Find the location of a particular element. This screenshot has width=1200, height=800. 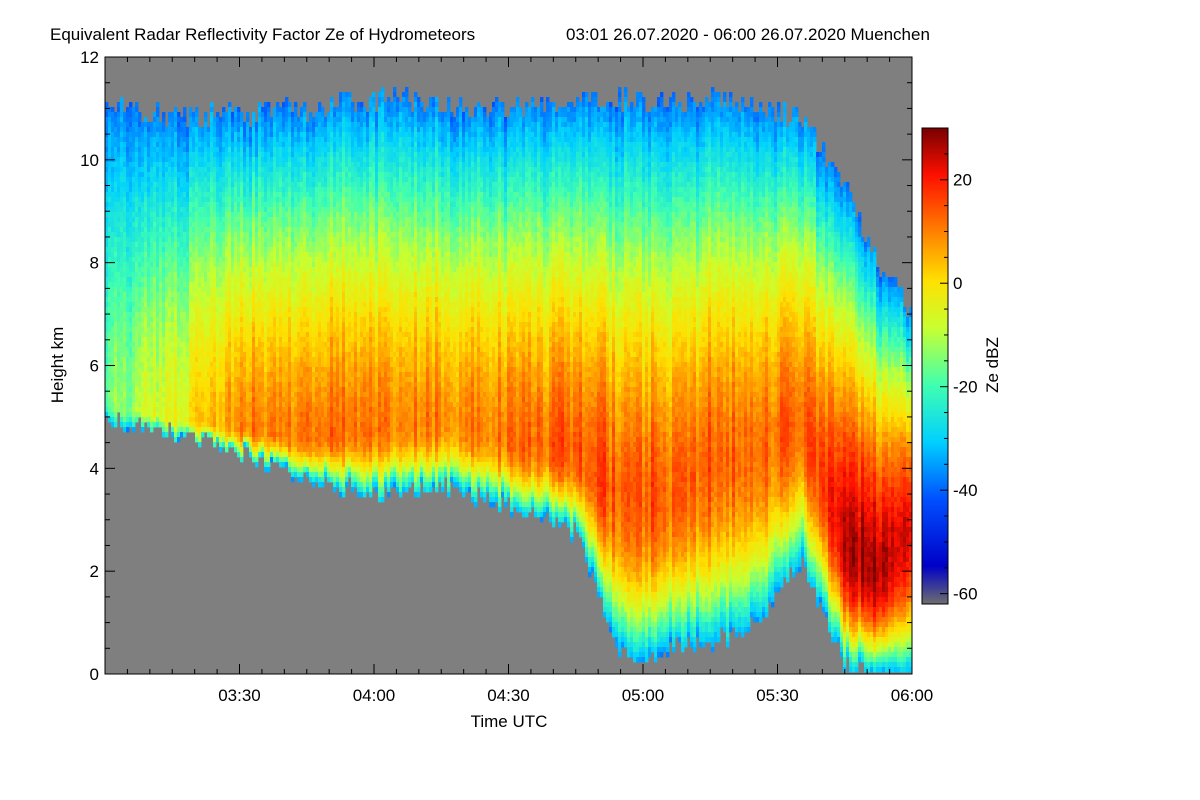

x-tick-label: 03:30 is located at coordinates (239, 695).